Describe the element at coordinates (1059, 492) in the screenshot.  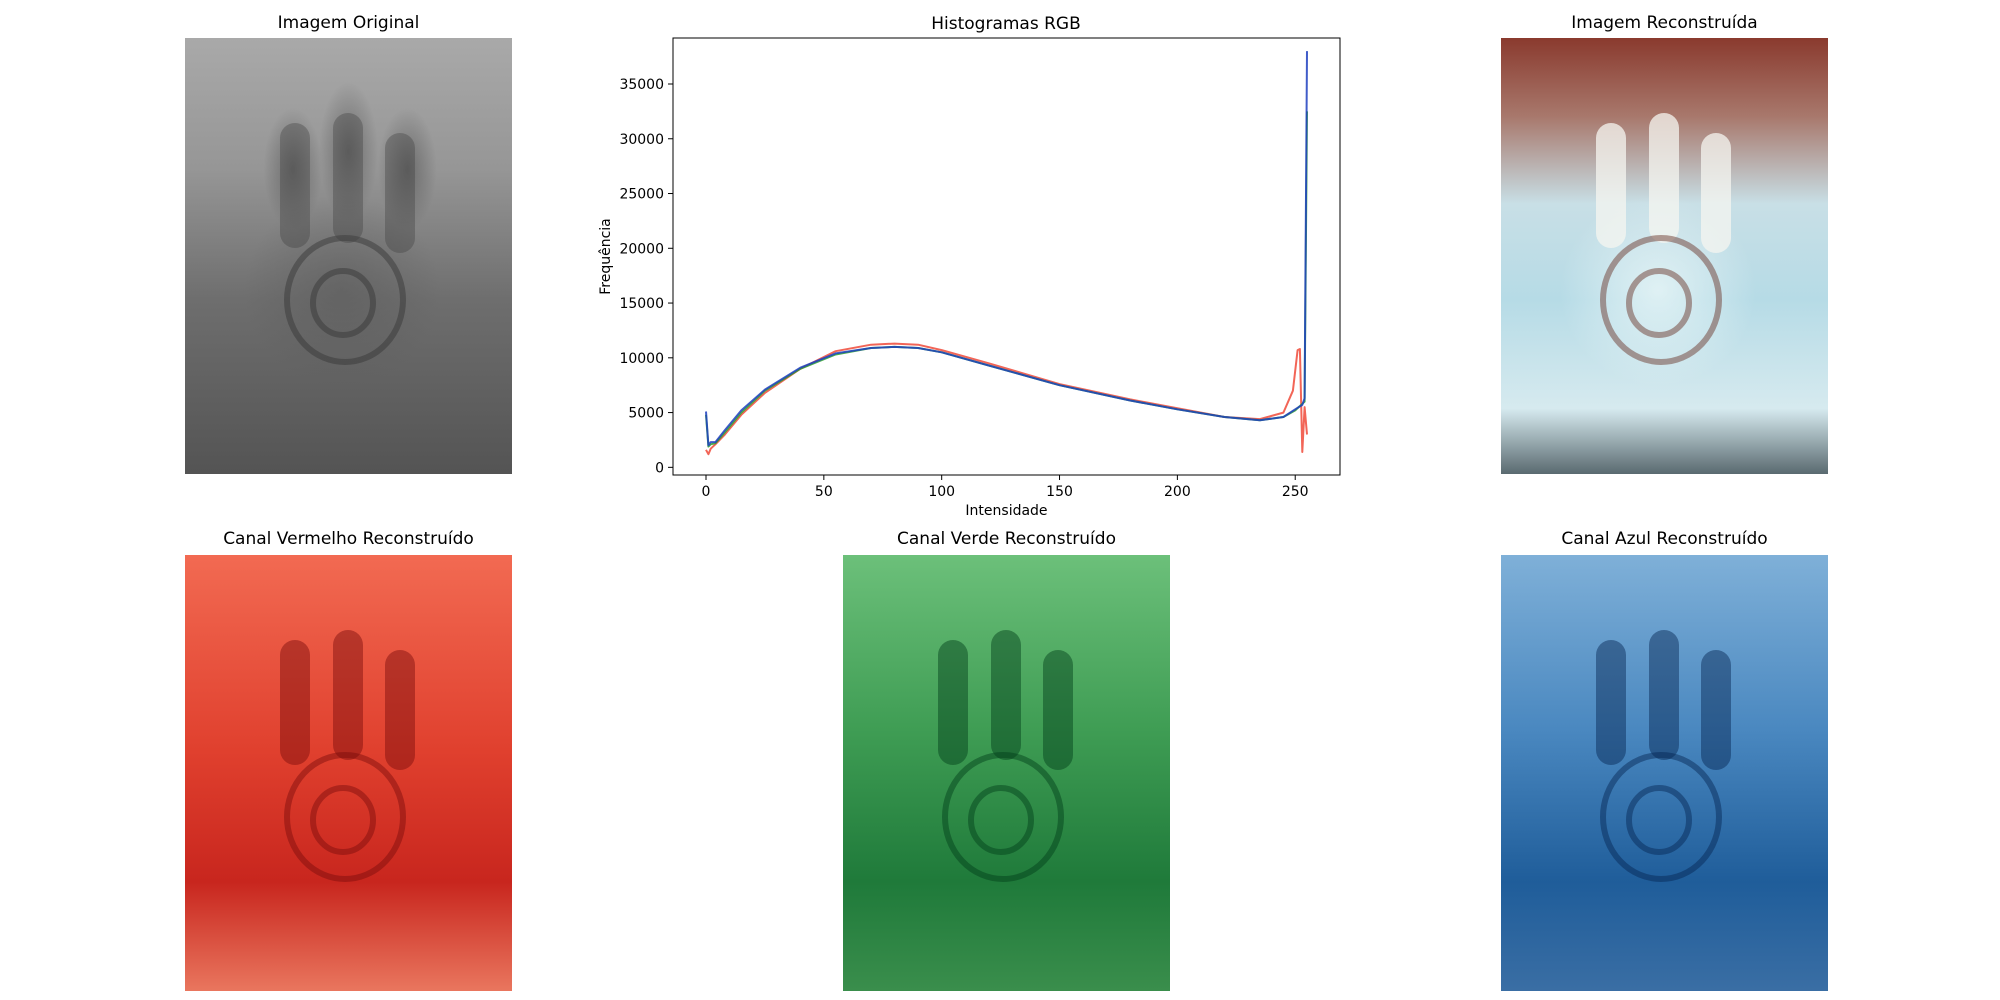
I see `x-tick-label-3: 150` at that location.